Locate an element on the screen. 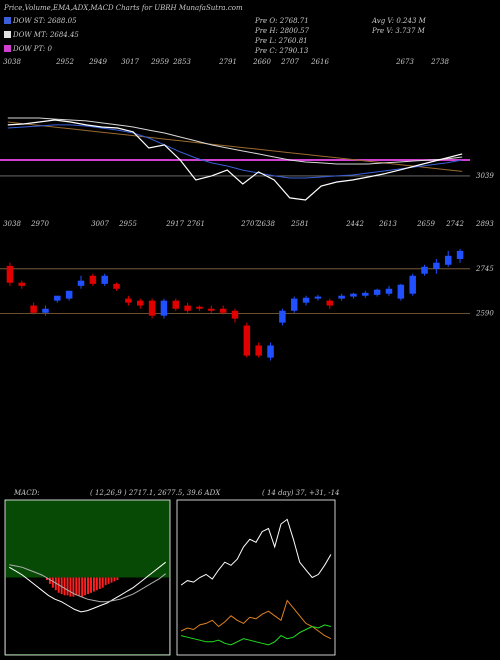 The width and height of the screenshot is (500, 660). annotation: 2917 is located at coordinates (174, 224).